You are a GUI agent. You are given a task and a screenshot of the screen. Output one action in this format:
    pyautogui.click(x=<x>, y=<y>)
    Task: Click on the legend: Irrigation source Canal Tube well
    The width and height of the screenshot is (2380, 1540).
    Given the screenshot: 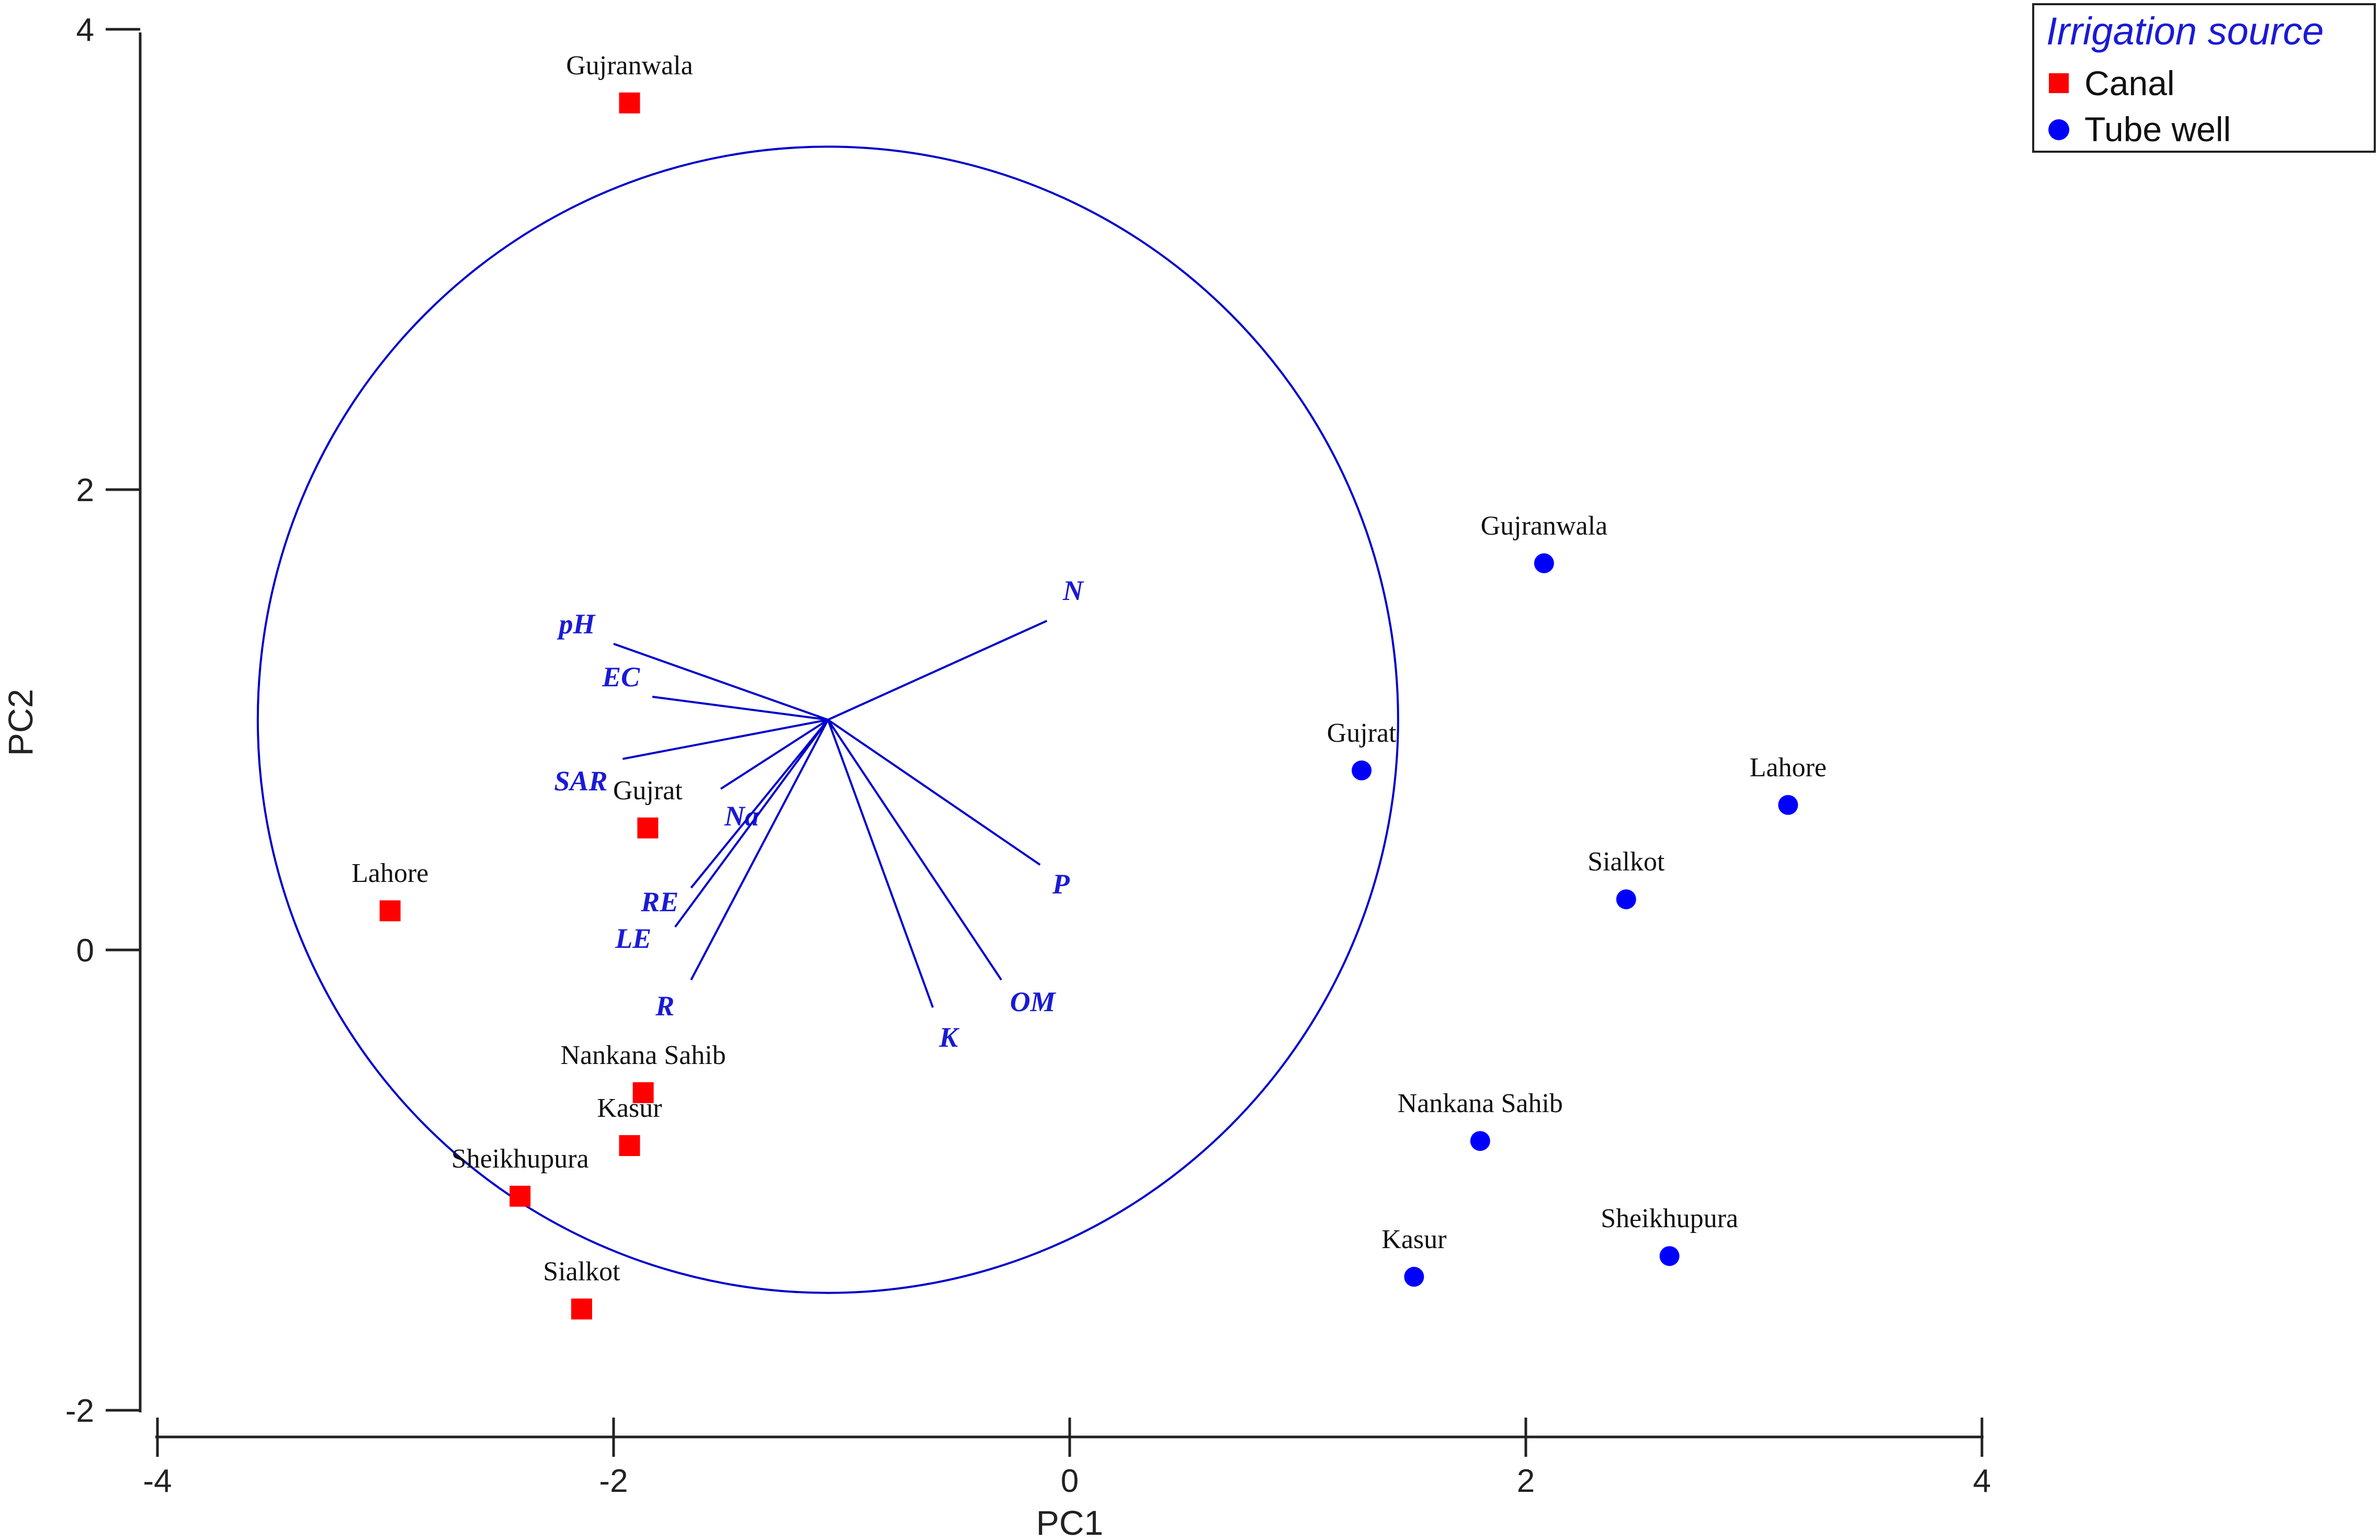 What is the action you would take?
    pyautogui.click(x=2204, y=78)
    